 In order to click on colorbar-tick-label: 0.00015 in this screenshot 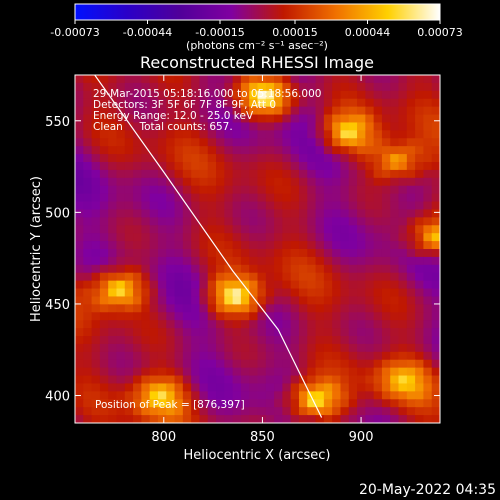, I will do `click(295, 32)`.